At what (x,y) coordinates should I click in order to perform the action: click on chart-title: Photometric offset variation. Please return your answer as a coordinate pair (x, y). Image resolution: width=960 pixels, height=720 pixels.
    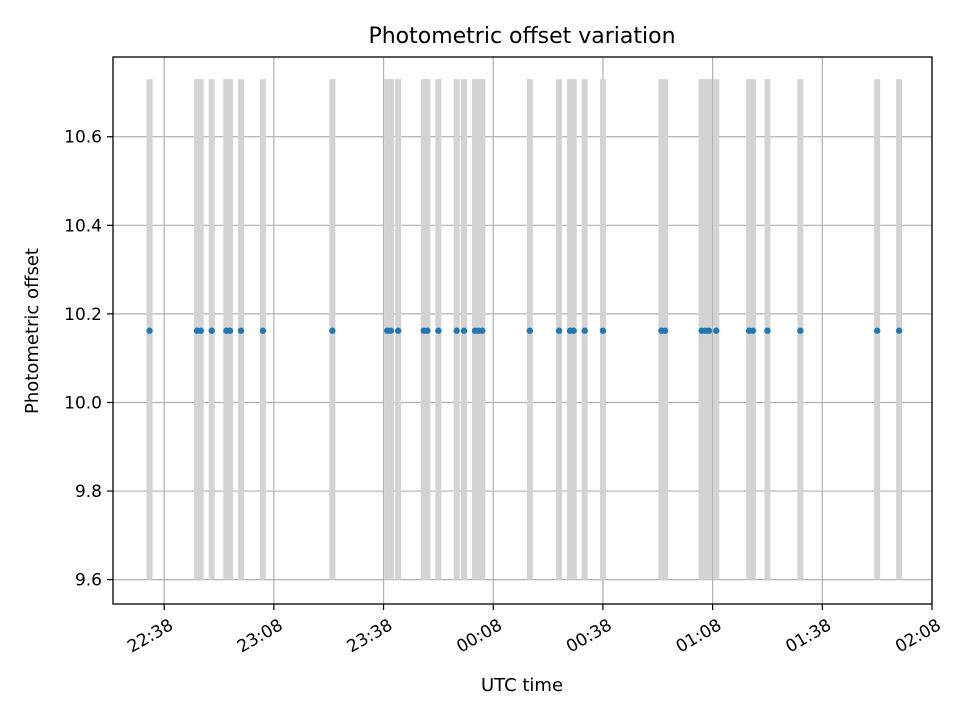
    Looking at the image, I should click on (521, 36).